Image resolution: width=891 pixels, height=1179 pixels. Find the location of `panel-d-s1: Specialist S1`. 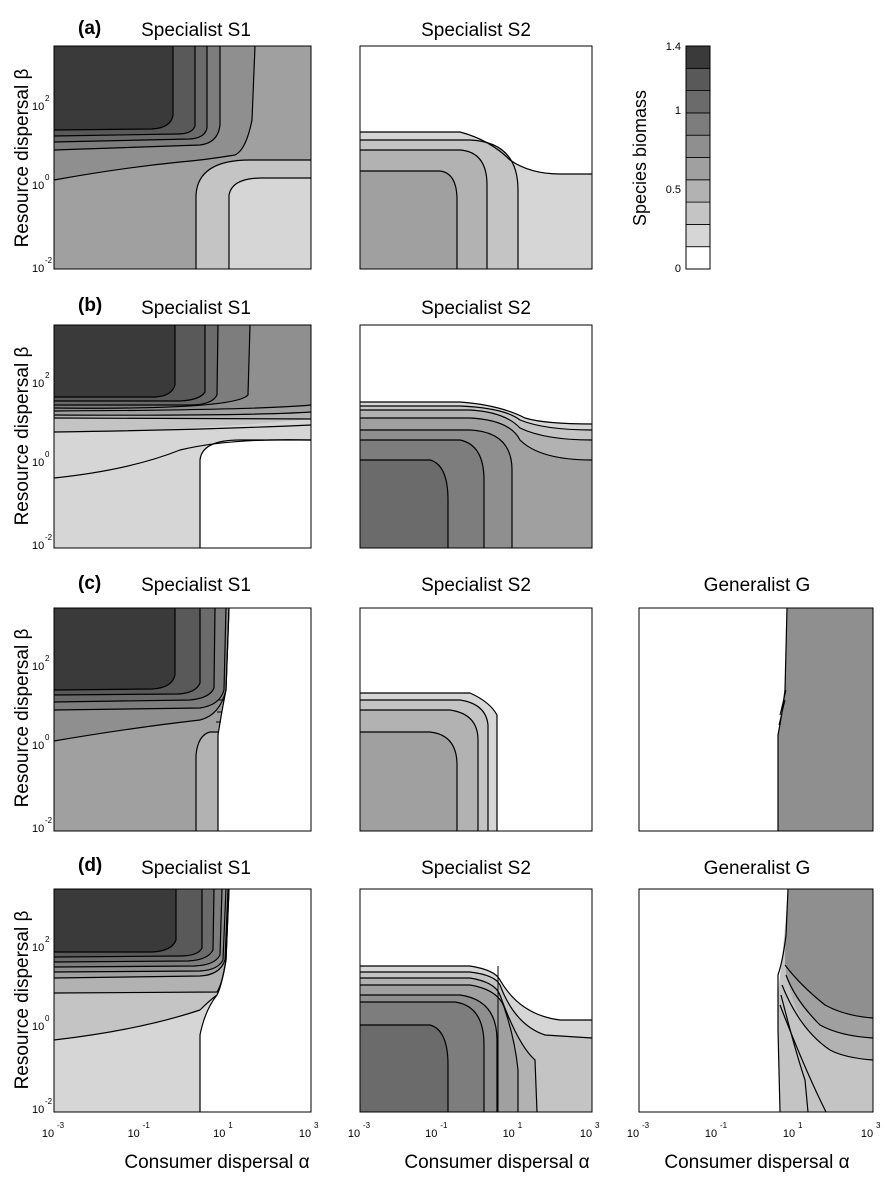

panel-d-s1: Specialist S1 is located at coordinates (182, 985).